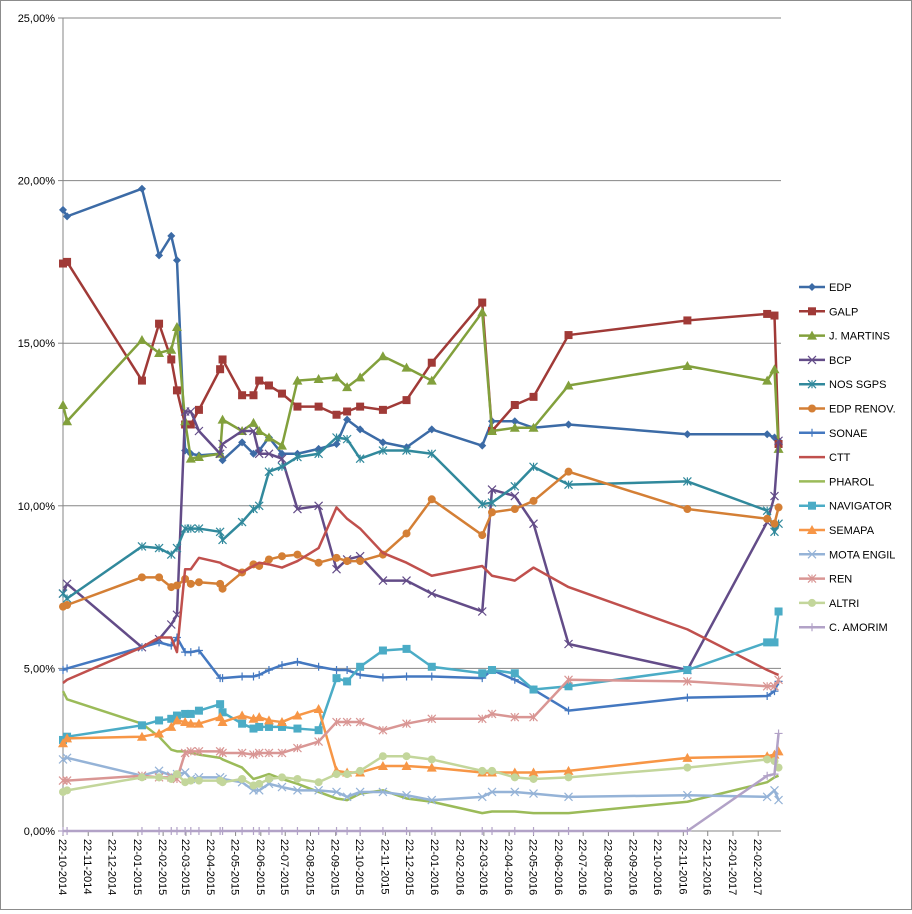 The width and height of the screenshot is (912, 914). What do you see at coordinates (260, 867) in the screenshot?
I see `x-tick-label: 22-06-2015` at bounding box center [260, 867].